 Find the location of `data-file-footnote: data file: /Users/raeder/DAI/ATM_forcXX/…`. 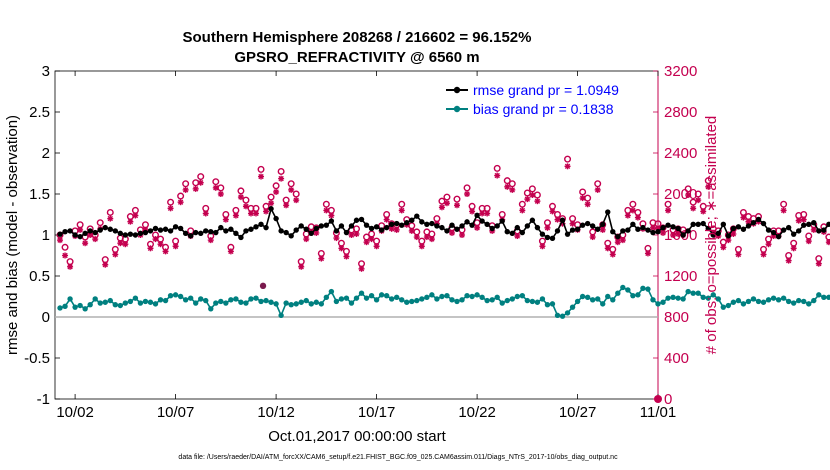

data-file-footnote: data file: /Users/raeder/DAI/ATM_forcXX/… is located at coordinates (398, 457).